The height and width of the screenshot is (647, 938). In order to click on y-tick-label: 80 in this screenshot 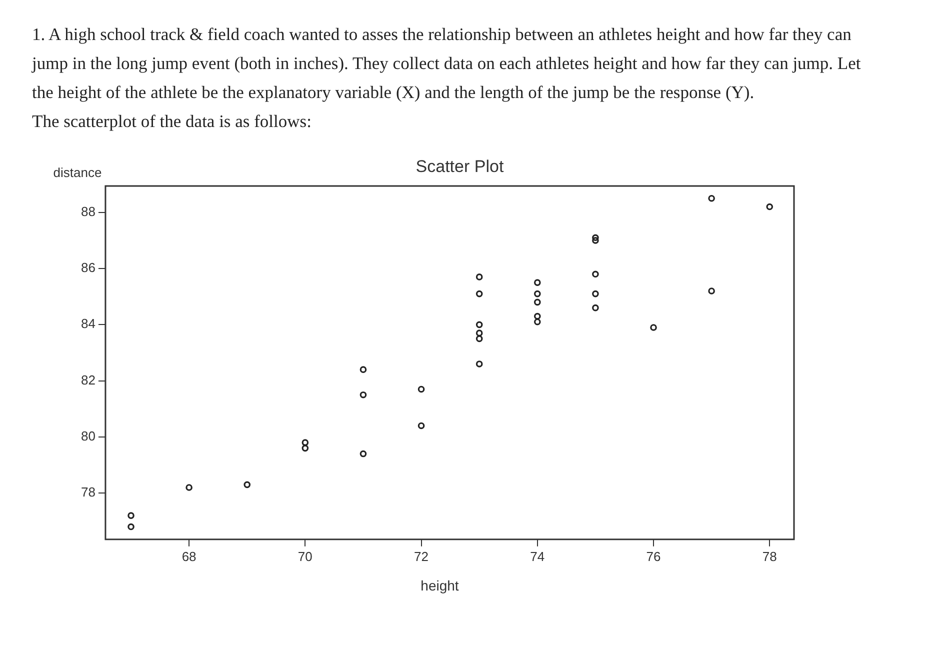, I will do `click(88, 436)`.